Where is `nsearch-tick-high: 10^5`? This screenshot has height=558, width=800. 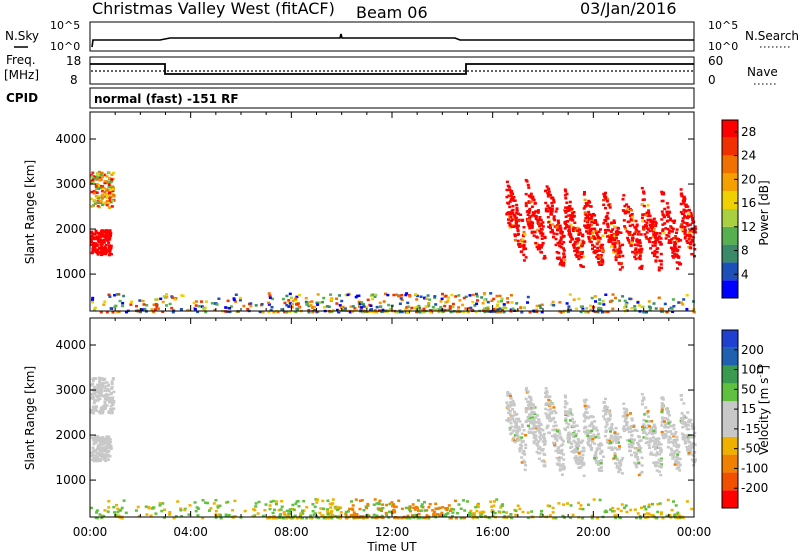 nsearch-tick-high: 10^5 is located at coordinates (723, 25).